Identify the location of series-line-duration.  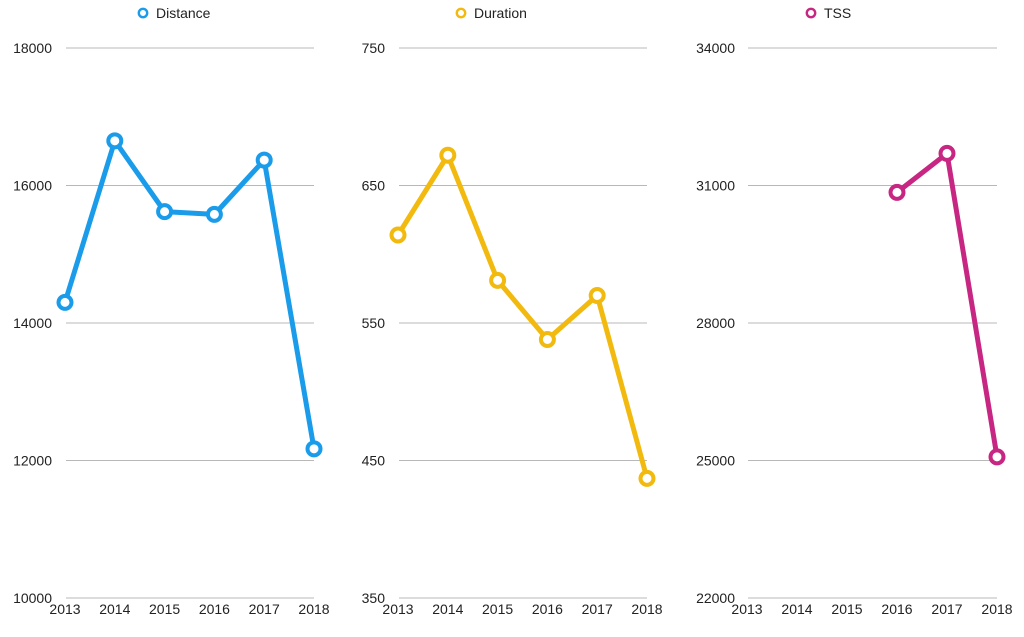
(522, 316).